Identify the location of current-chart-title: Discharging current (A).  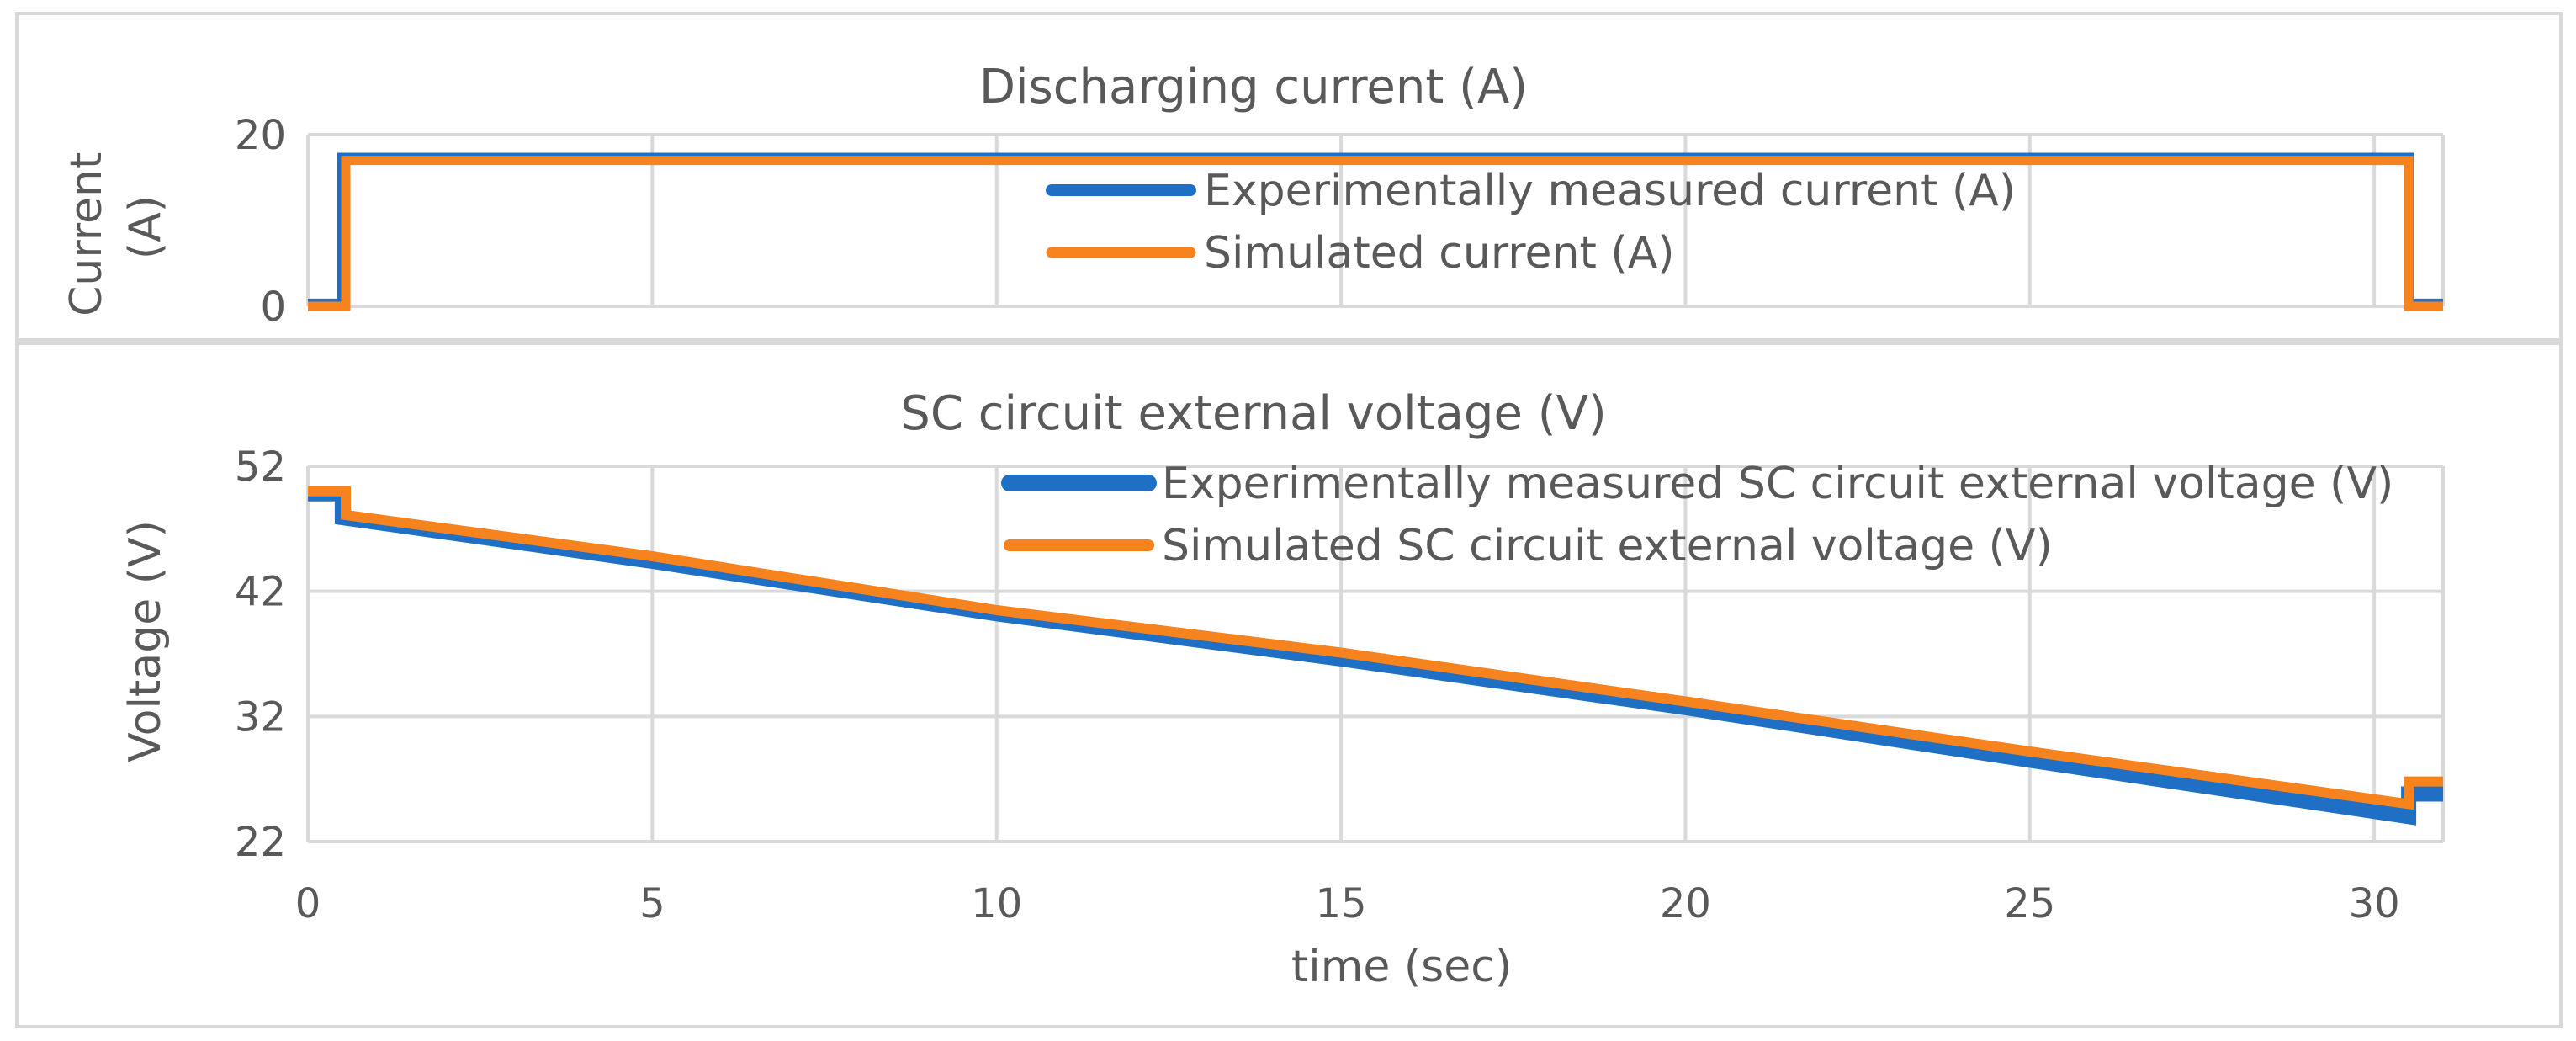
(1253, 87).